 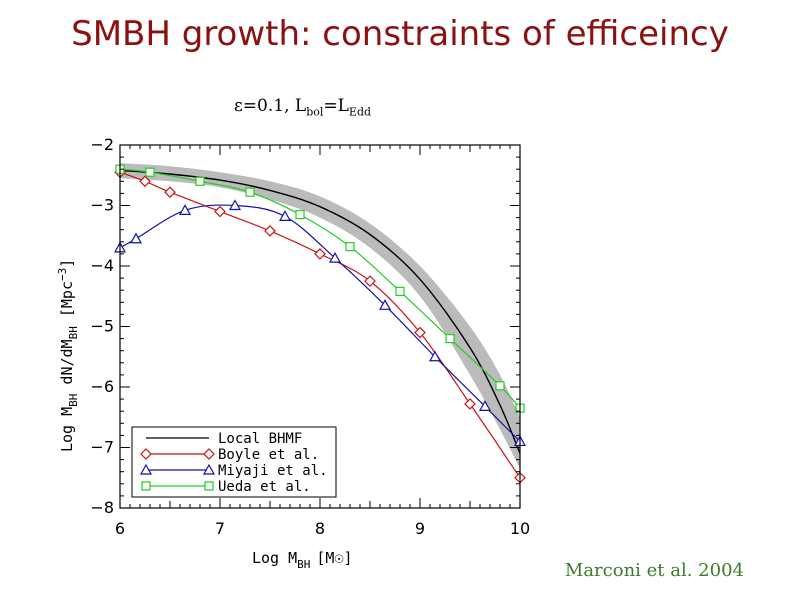 I want to click on x-tick-label-8: 8, so click(x=320, y=528).